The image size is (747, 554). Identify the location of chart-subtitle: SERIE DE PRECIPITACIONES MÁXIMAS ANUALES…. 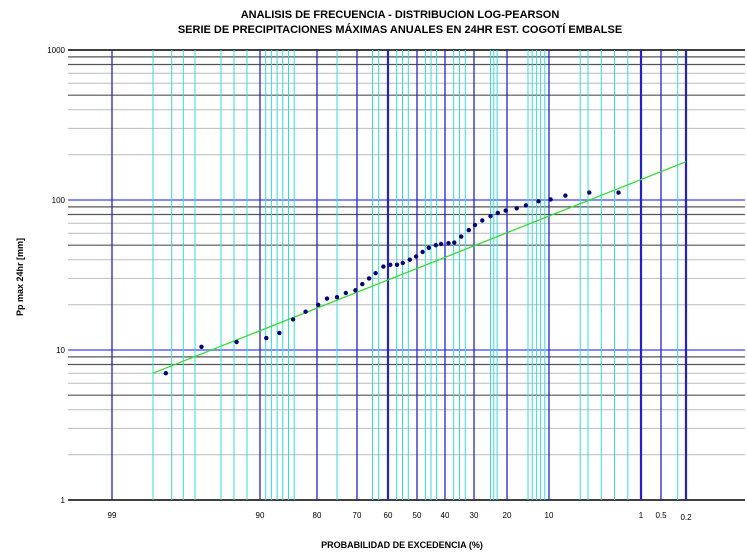
(400, 29).